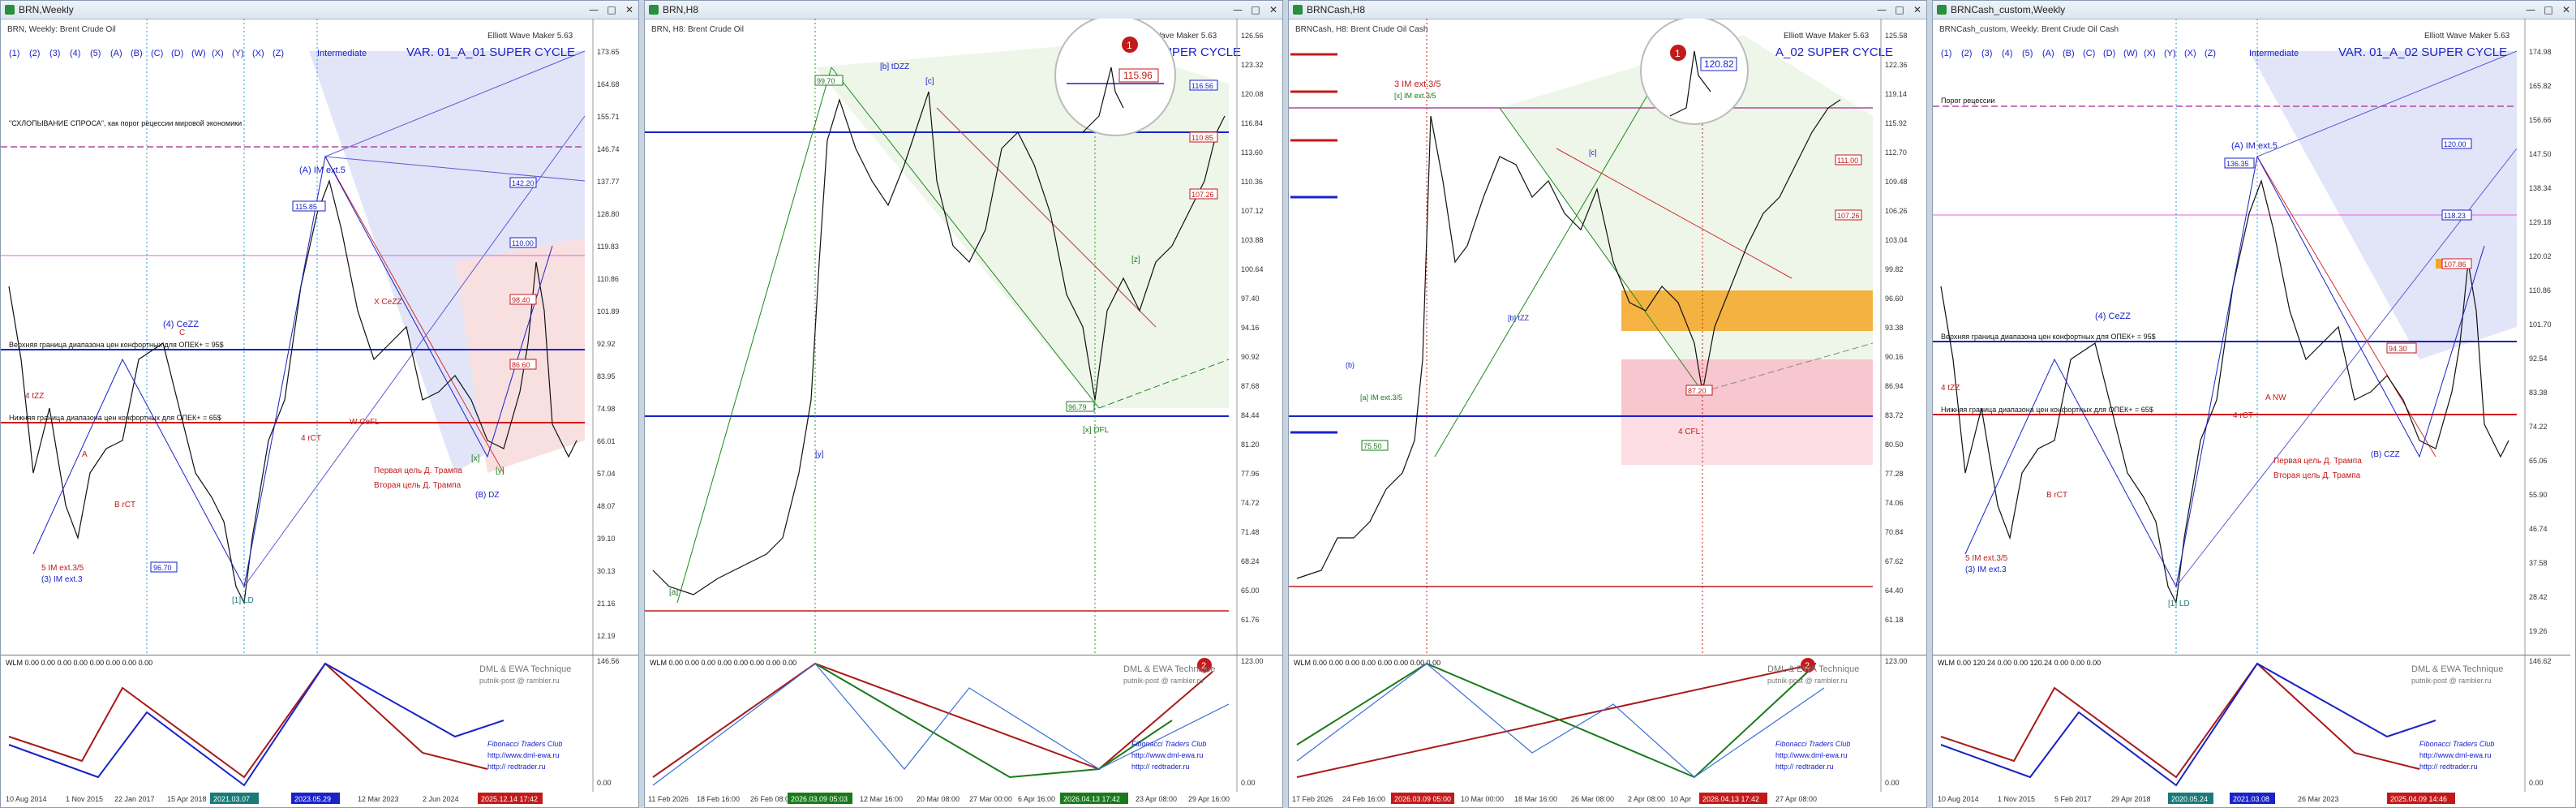  What do you see at coordinates (1203, 137) in the screenshot?
I see `price-box: 110.85` at bounding box center [1203, 137].